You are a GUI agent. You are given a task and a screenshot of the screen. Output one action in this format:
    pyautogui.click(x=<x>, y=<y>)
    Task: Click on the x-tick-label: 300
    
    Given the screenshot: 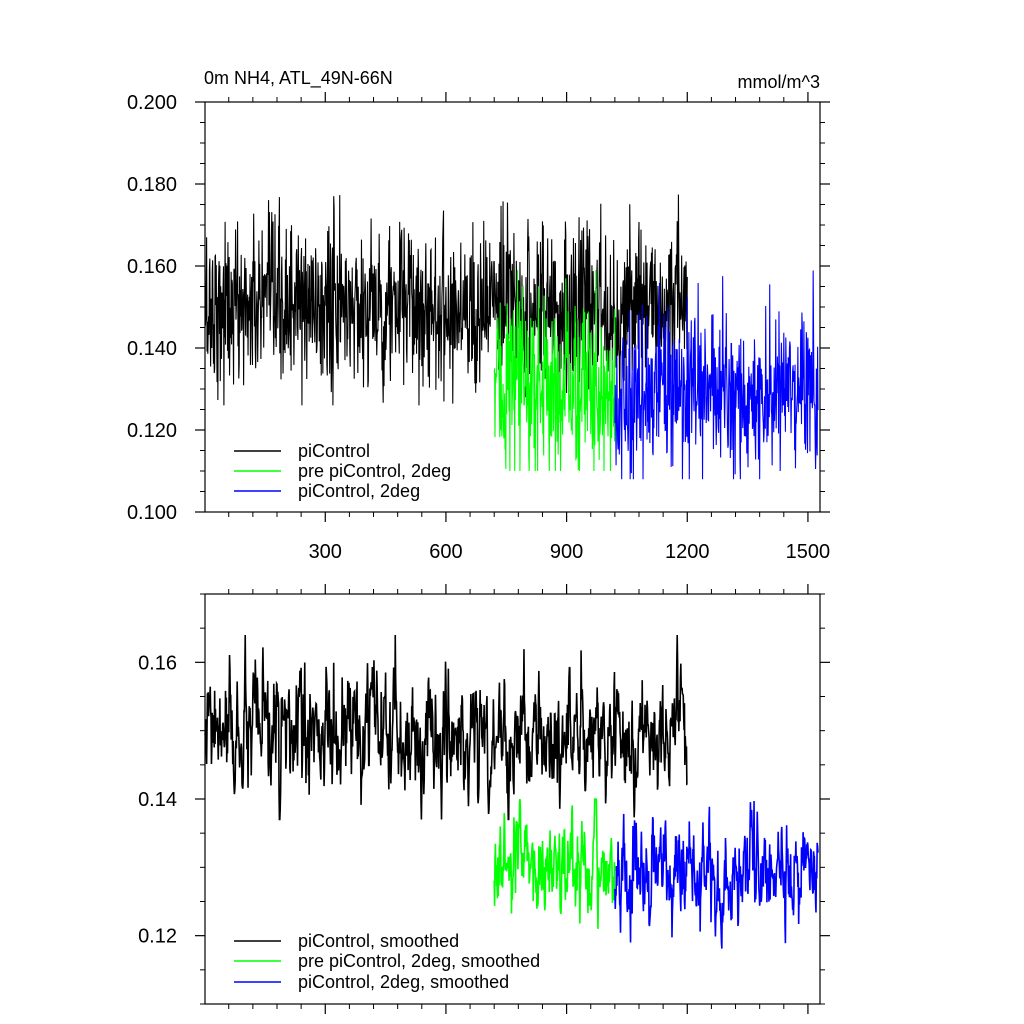 What is the action you would take?
    pyautogui.click(x=325, y=552)
    